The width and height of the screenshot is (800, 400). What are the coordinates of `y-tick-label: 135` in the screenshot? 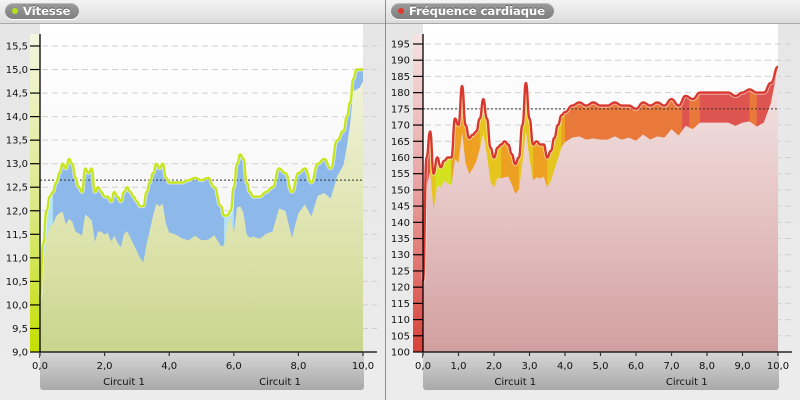 It's located at (400, 239).